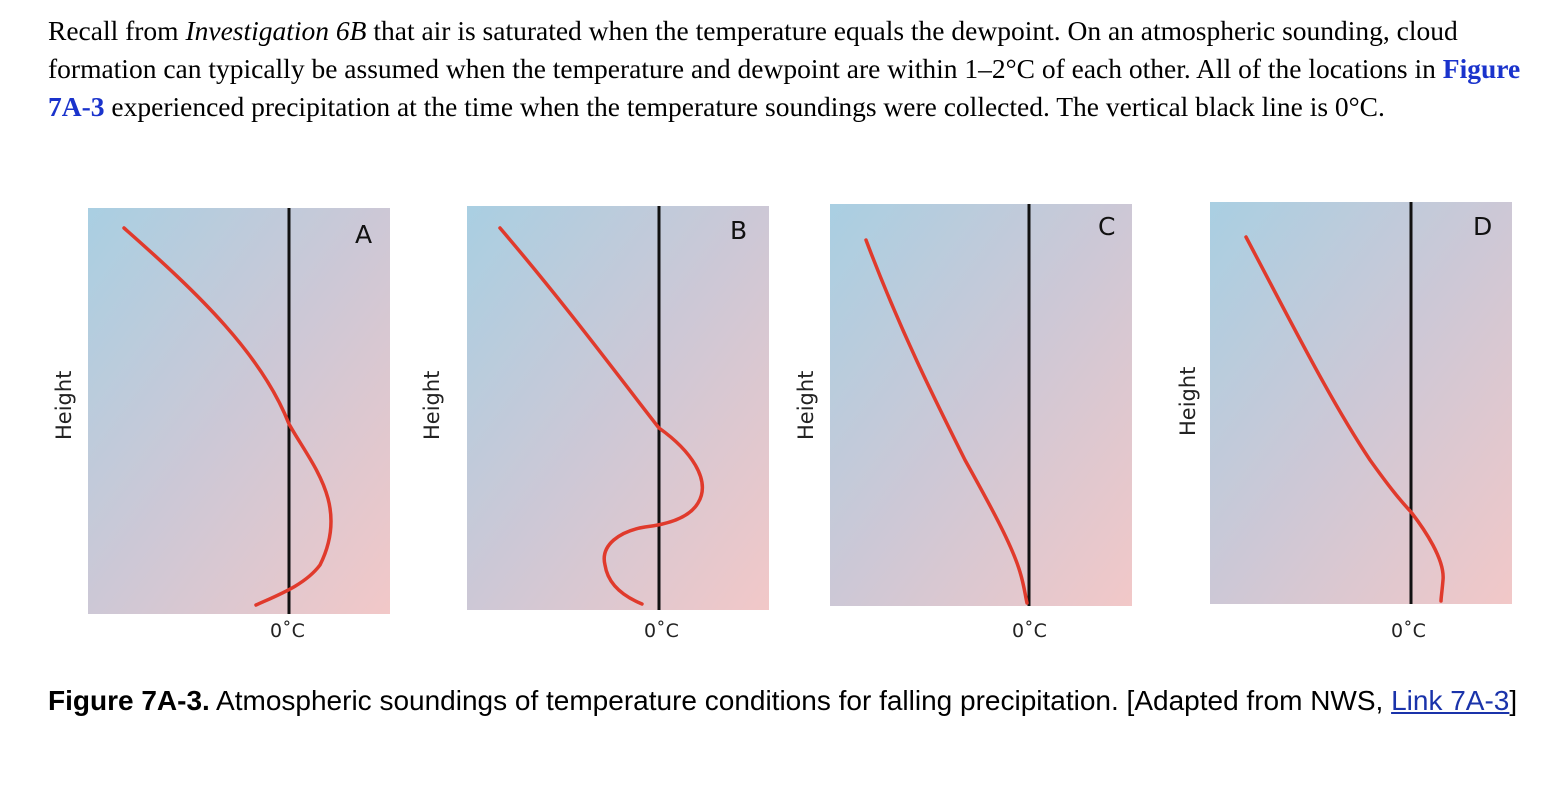 The height and width of the screenshot is (785, 1565). I want to click on investigation-ref: Investigation 6B, so click(276, 30).